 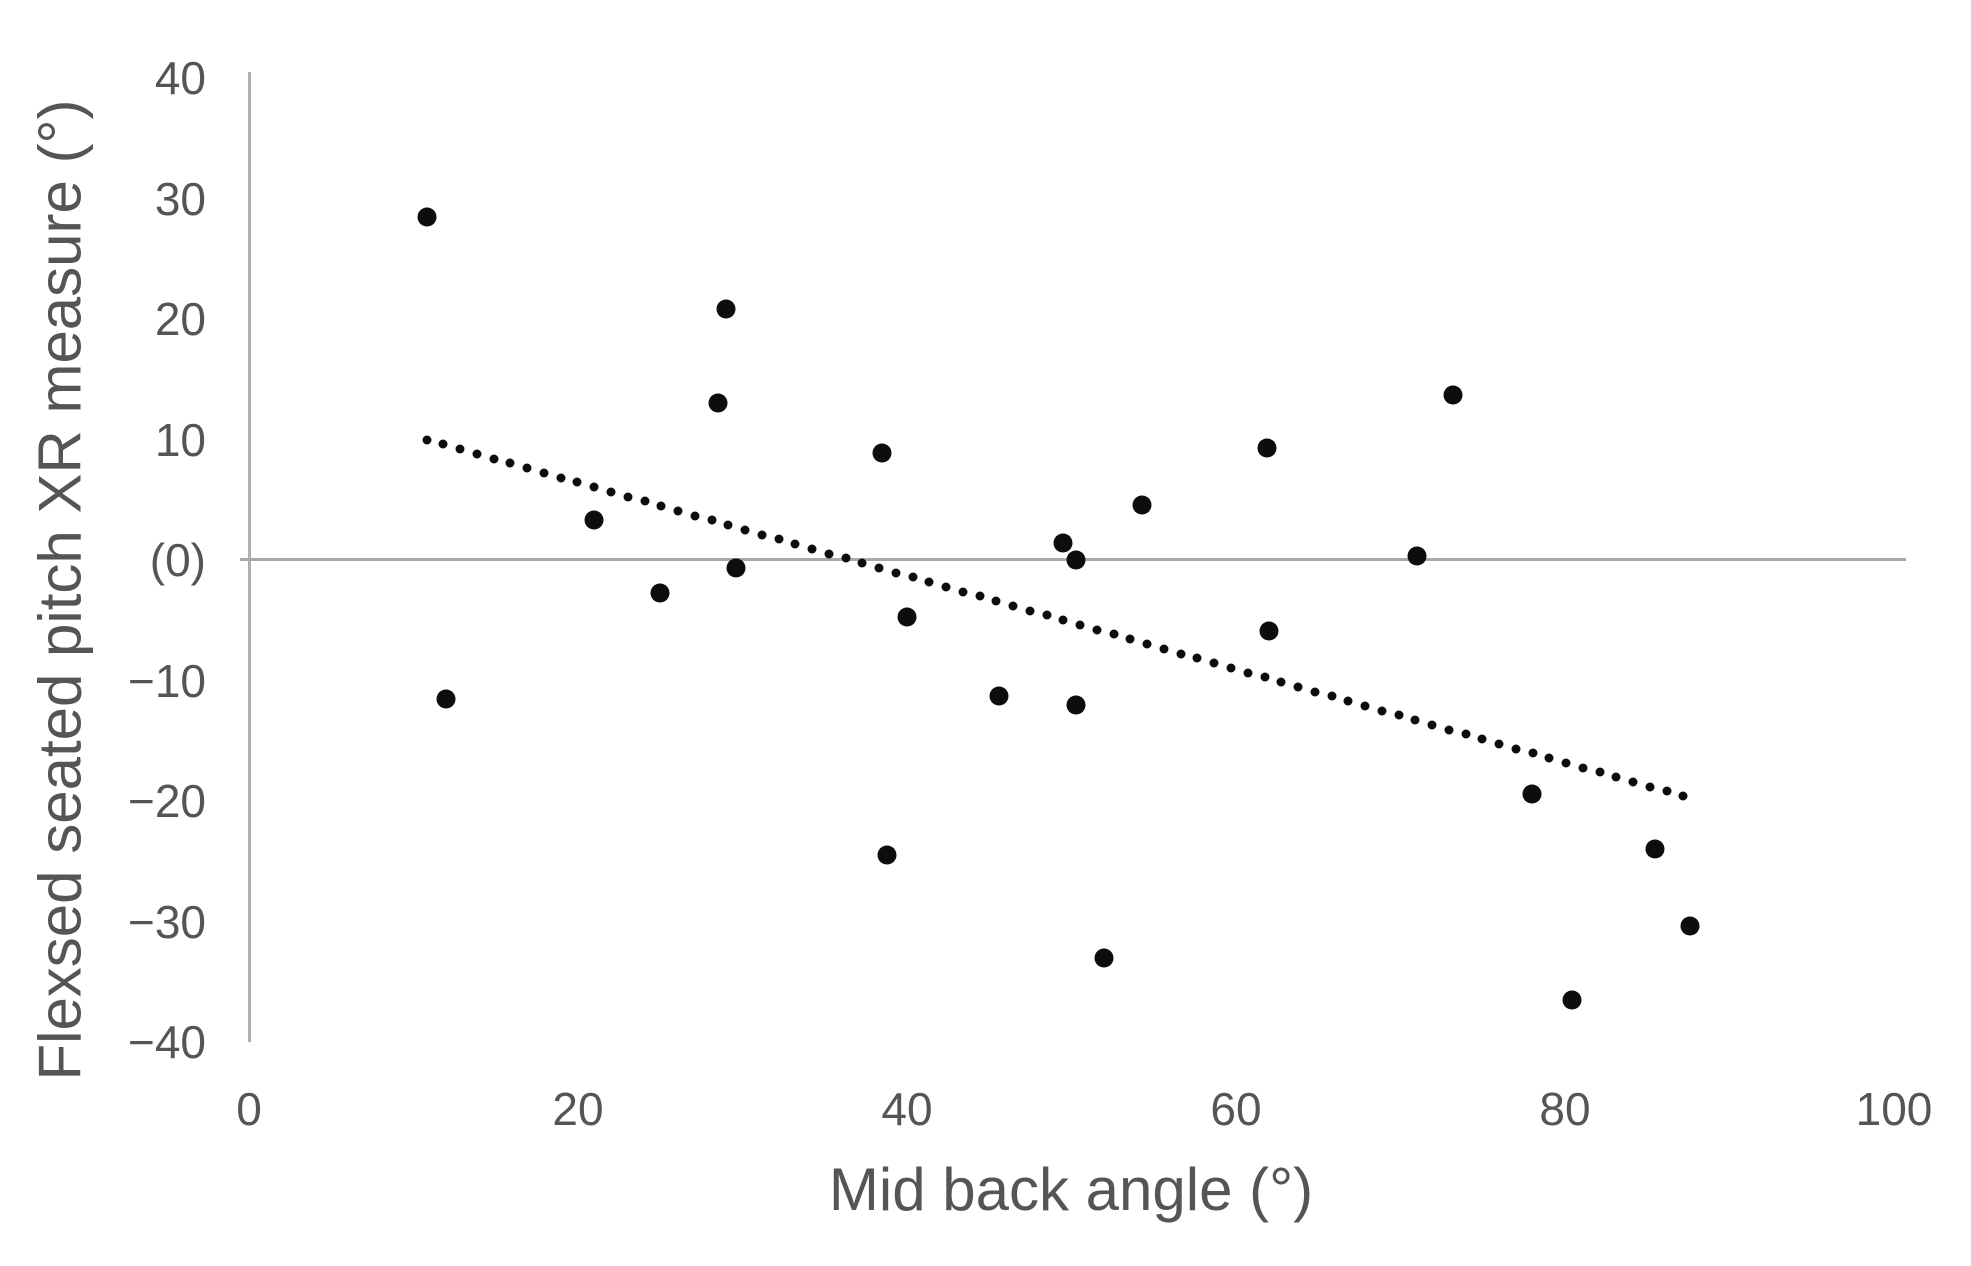 What do you see at coordinates (180, 78) in the screenshot?
I see `y-tick-label: 40` at bounding box center [180, 78].